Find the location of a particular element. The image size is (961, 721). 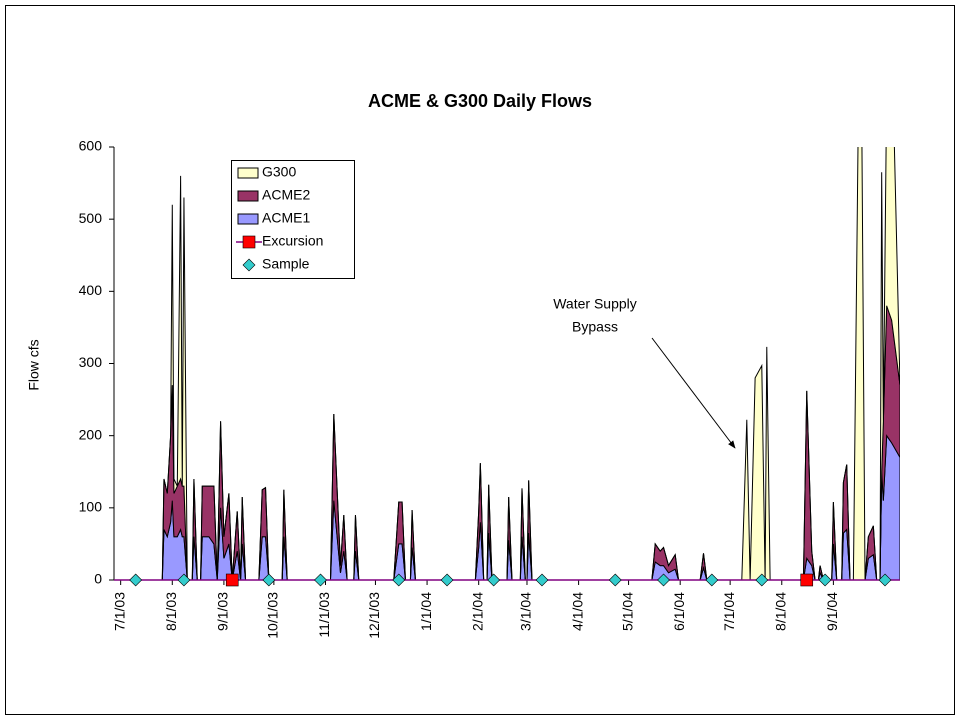

legend-label: ACME2 is located at coordinates (286, 195).